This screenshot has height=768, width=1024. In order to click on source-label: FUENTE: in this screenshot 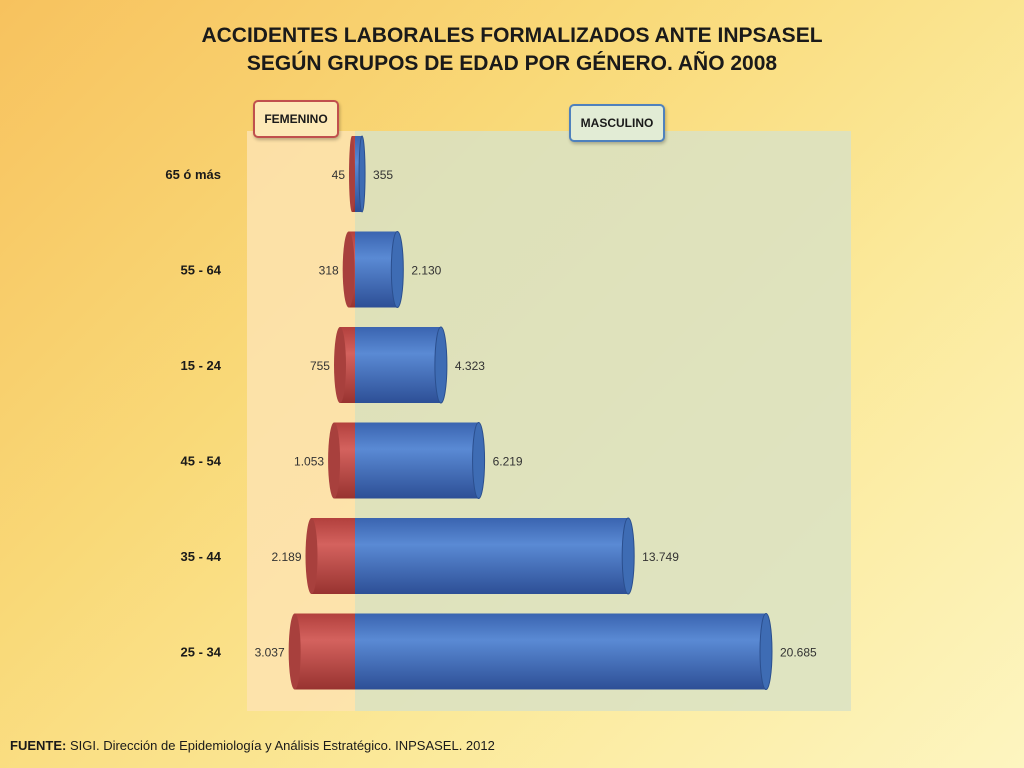, I will do `click(38, 745)`.